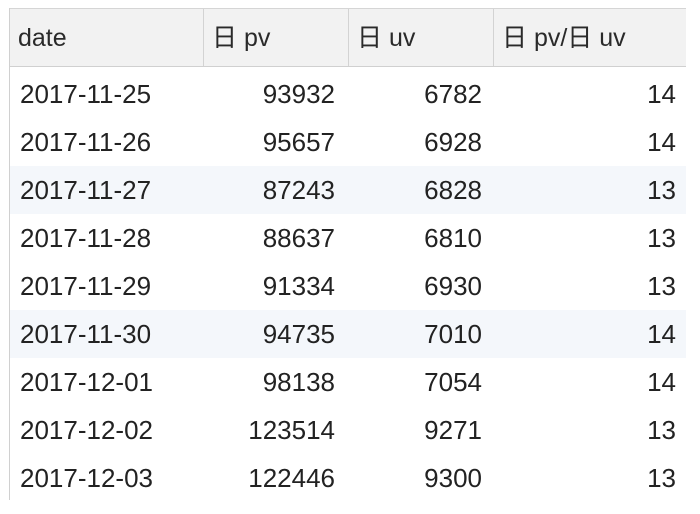 The height and width of the screenshot is (514, 700). I want to click on cell-date: 2017-12-03, so click(86, 478).